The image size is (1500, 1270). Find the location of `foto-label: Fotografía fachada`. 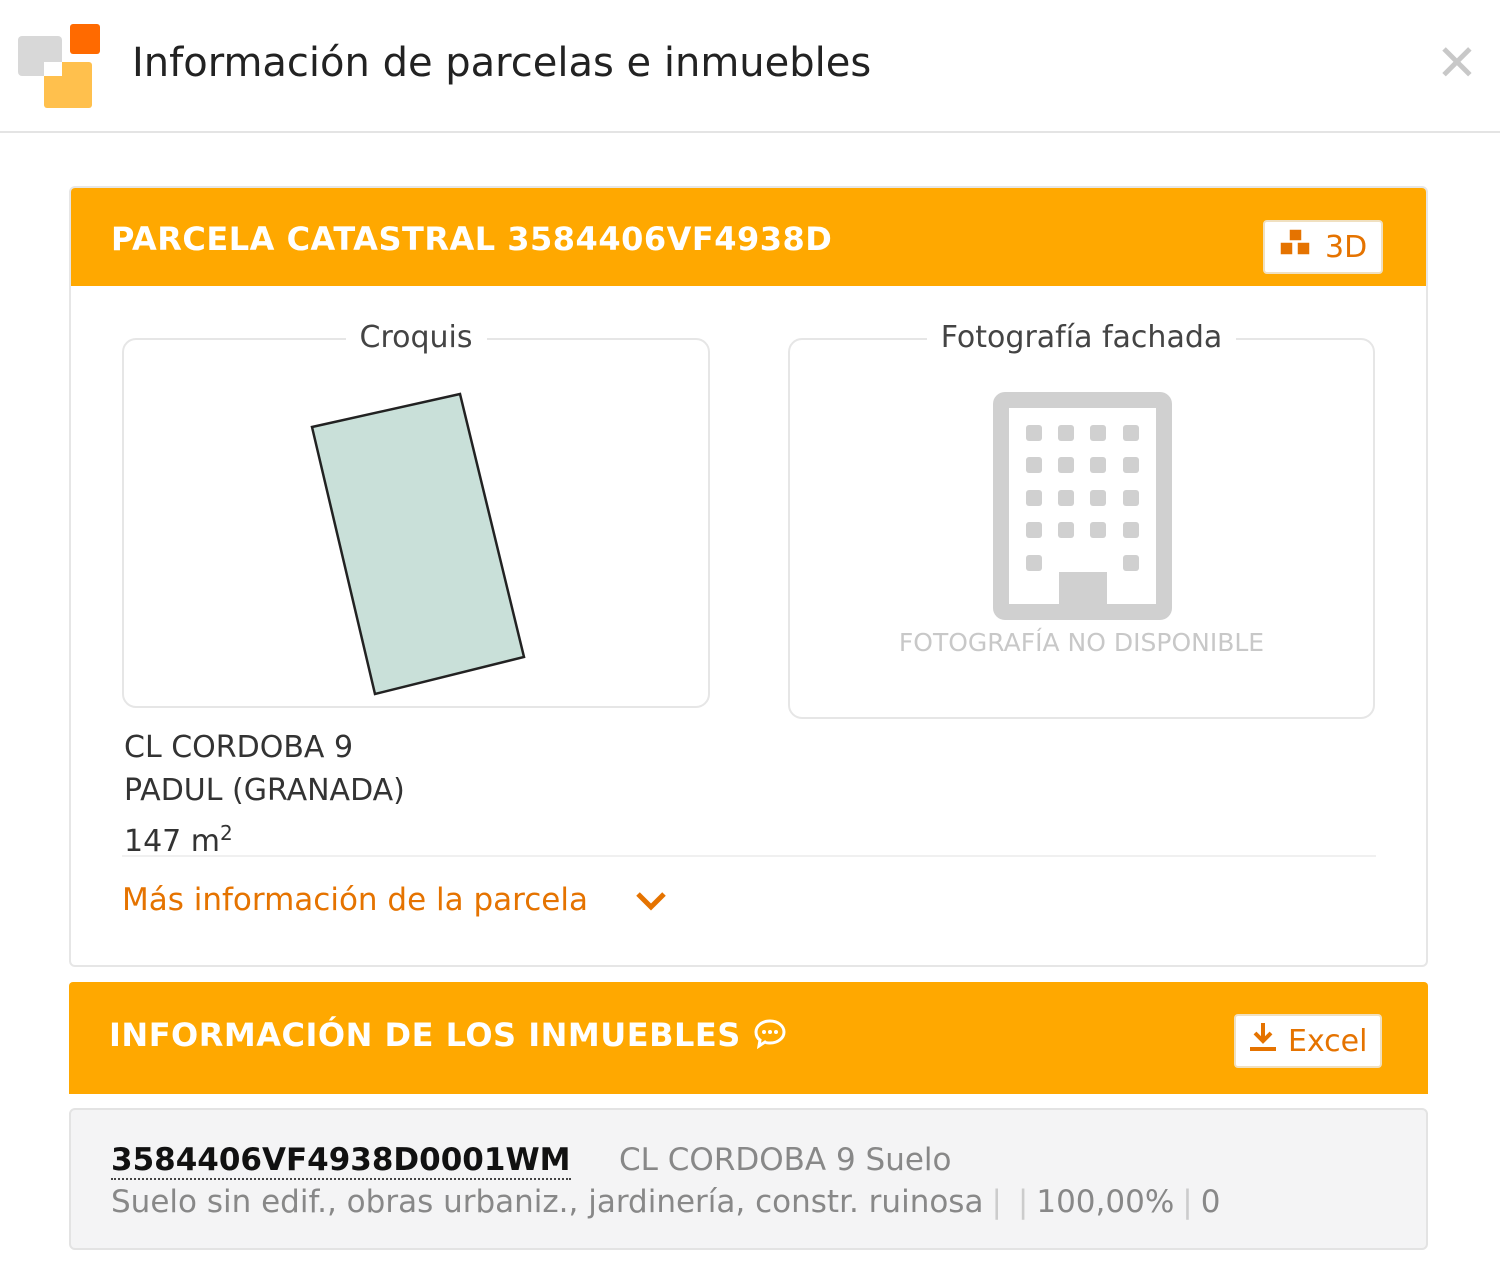

foto-label: Fotografía fachada is located at coordinates (1081, 337).